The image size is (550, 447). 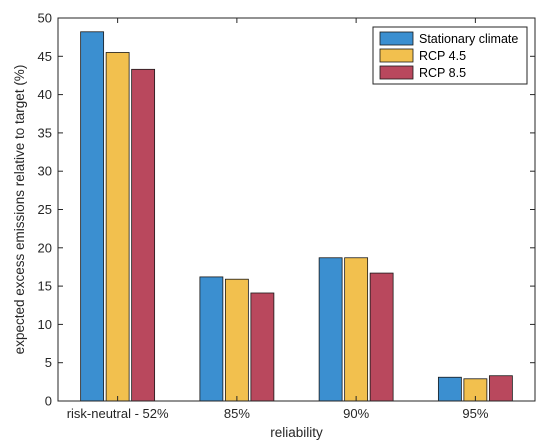 What do you see at coordinates (45, 171) in the screenshot?
I see `y-tick-label: 30` at bounding box center [45, 171].